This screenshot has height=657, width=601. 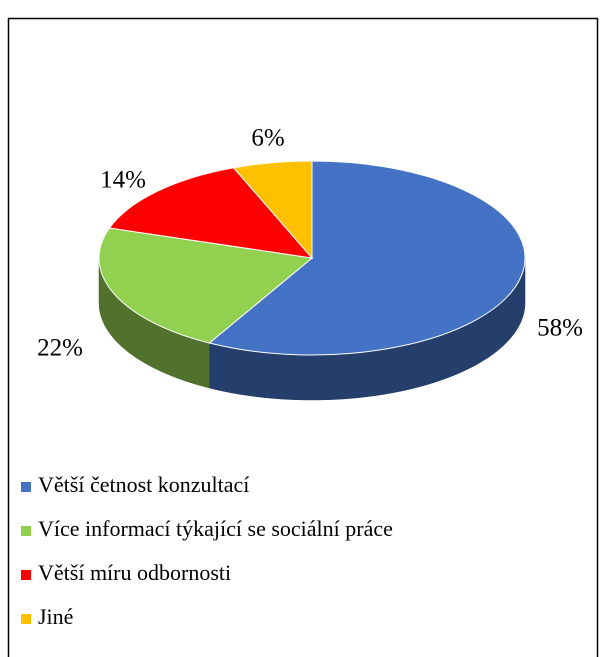 I want to click on data-label: 6%, so click(x=267, y=138).